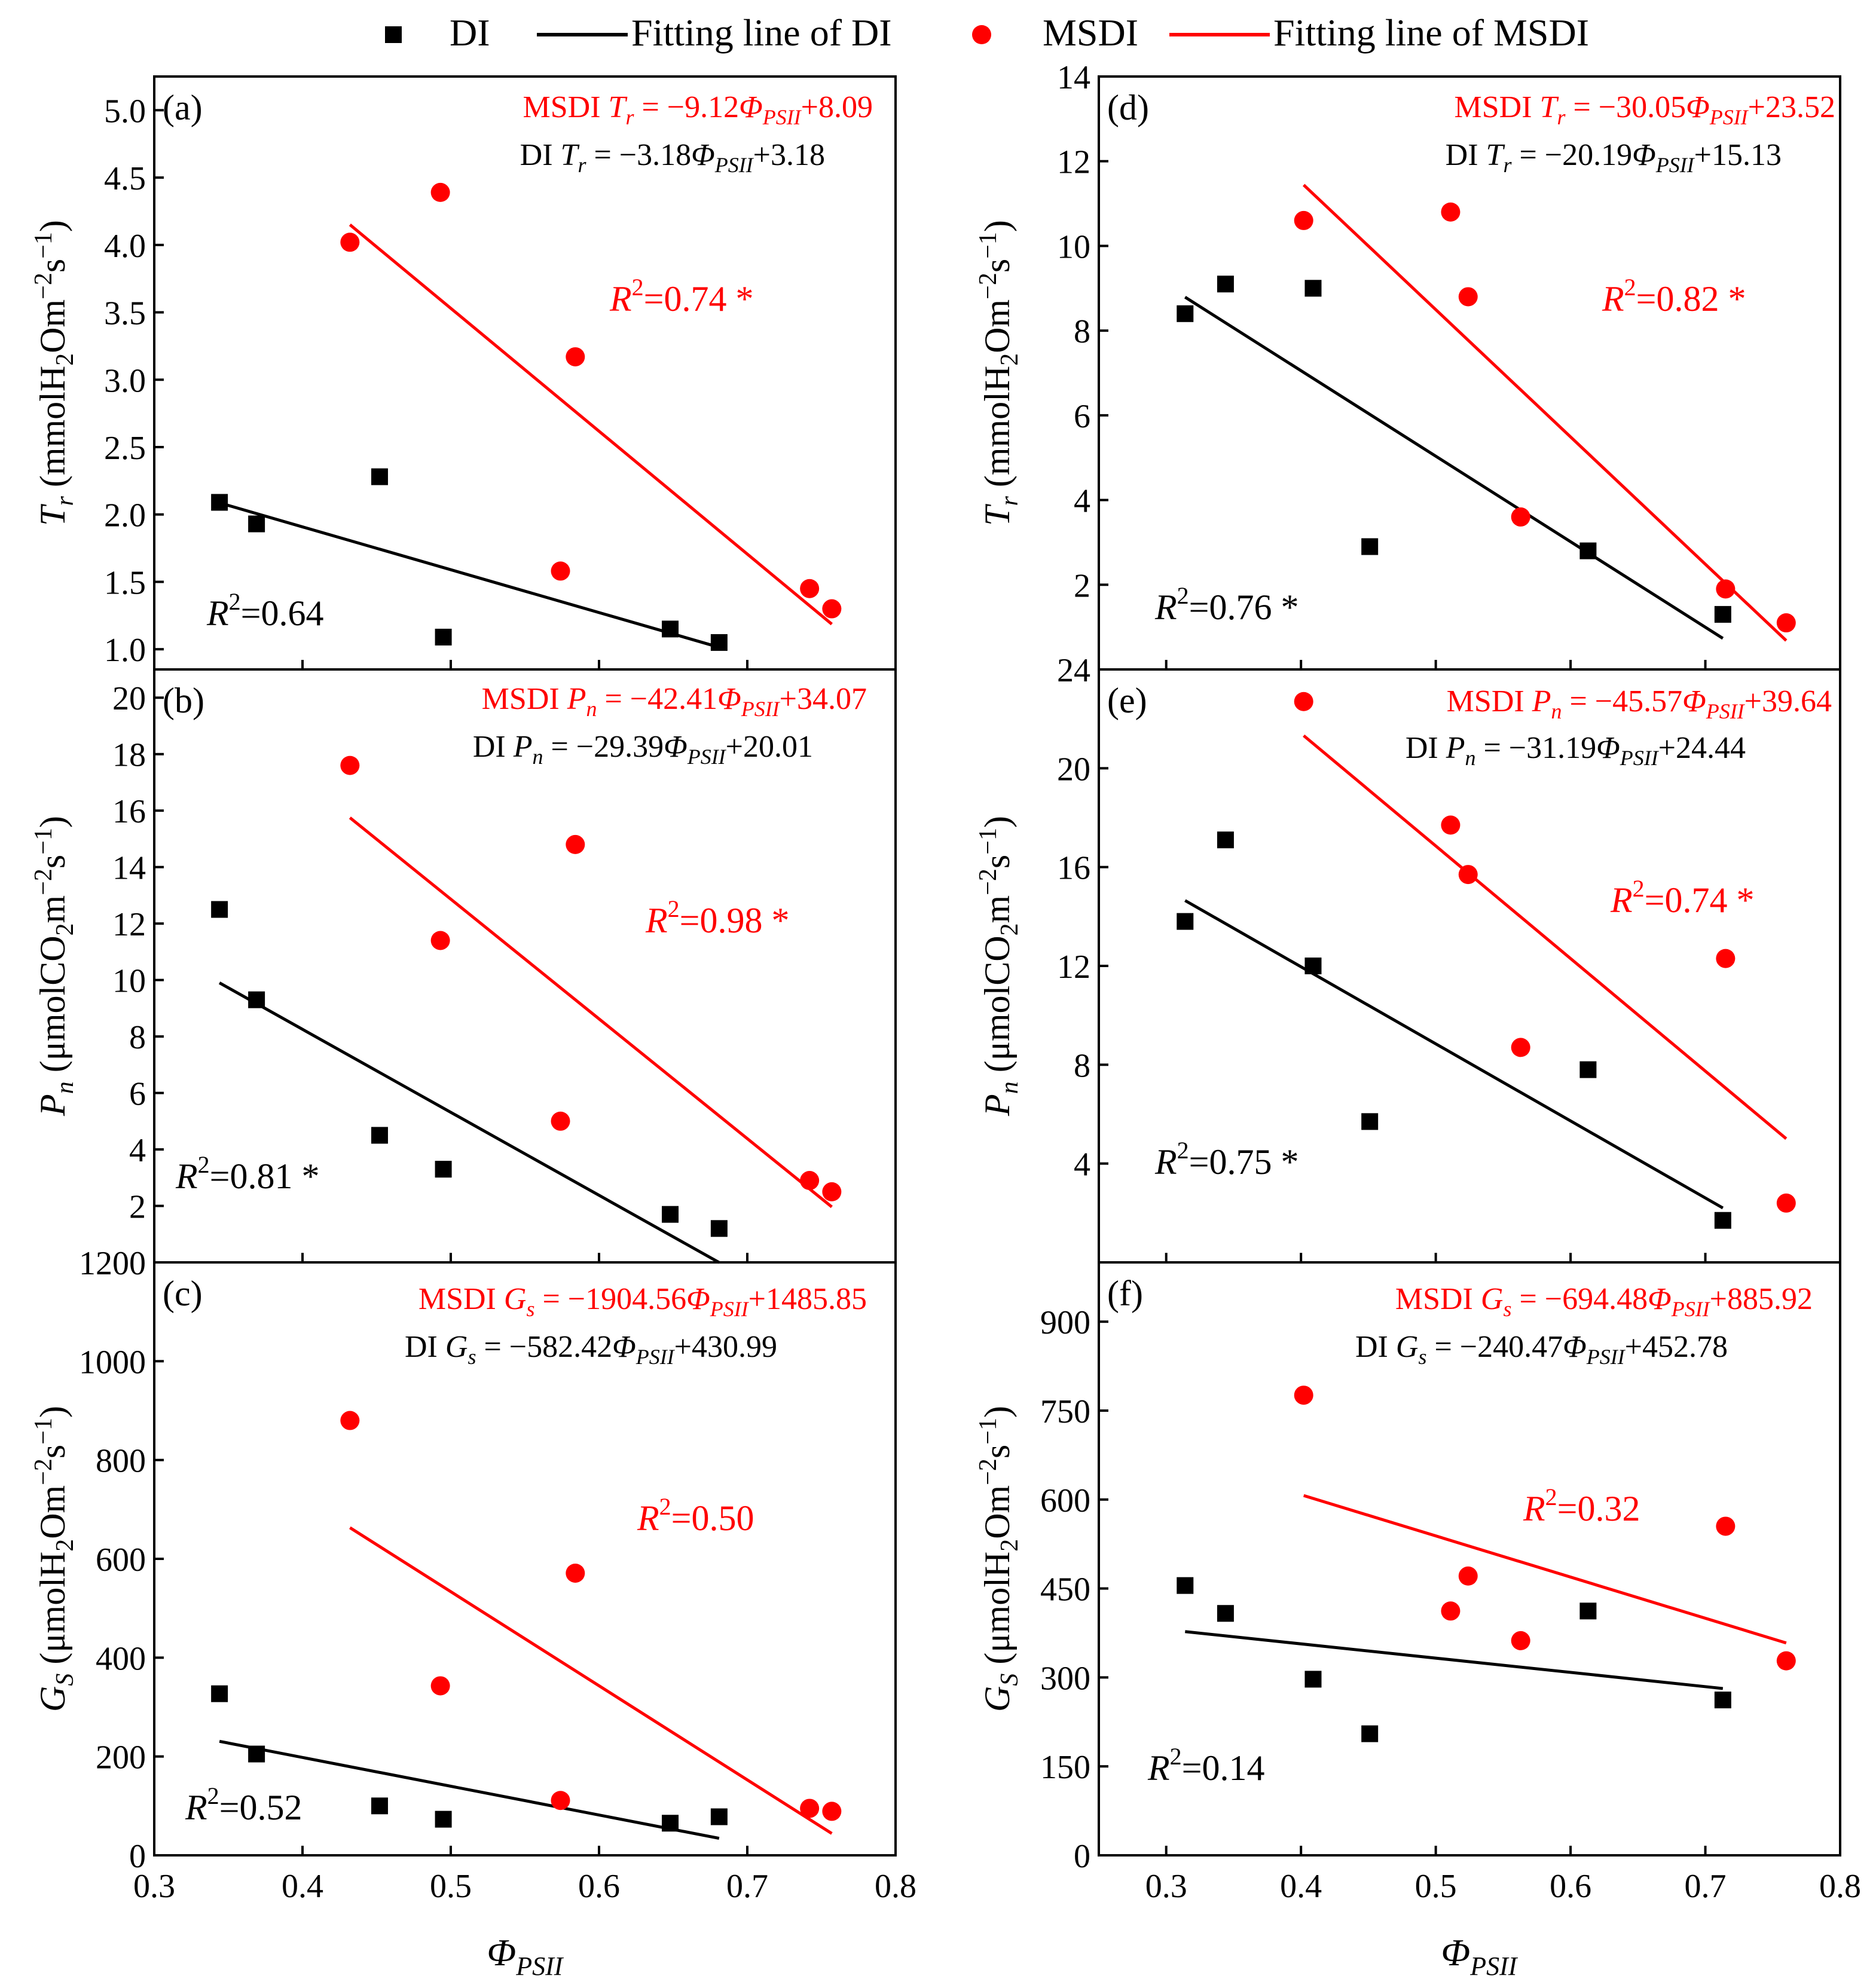 The image size is (1876, 1988). What do you see at coordinates (1493, 1967) in the screenshot?
I see `x-axis-title-right-sub: PSII` at bounding box center [1493, 1967].